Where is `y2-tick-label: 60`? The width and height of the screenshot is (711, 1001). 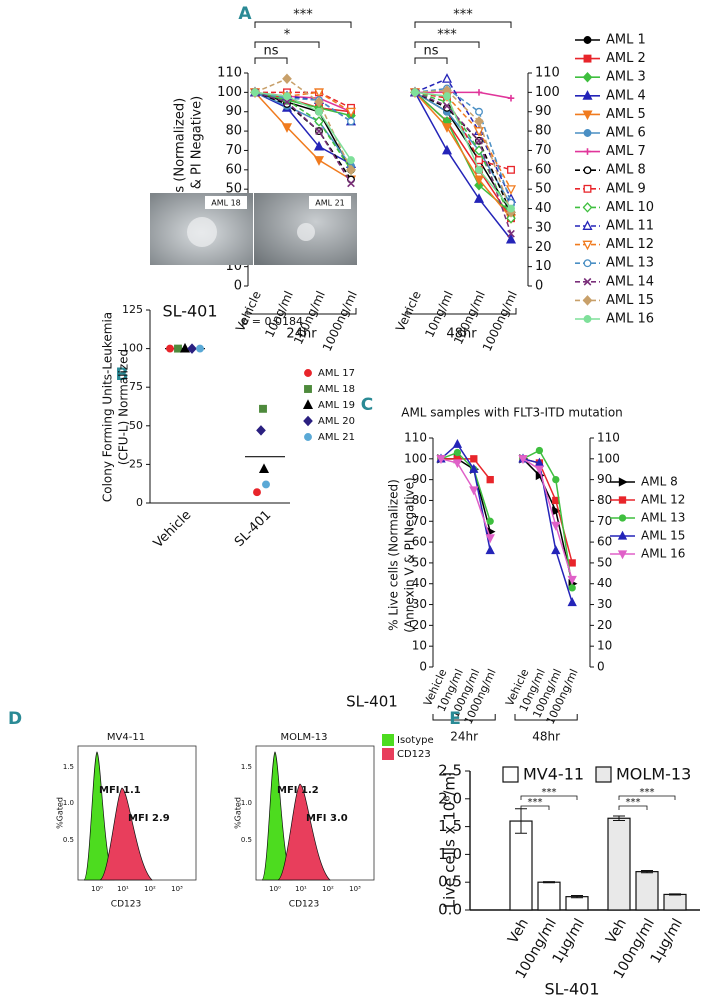
y2-tick-label: 60 is located at coordinates (543, 169).